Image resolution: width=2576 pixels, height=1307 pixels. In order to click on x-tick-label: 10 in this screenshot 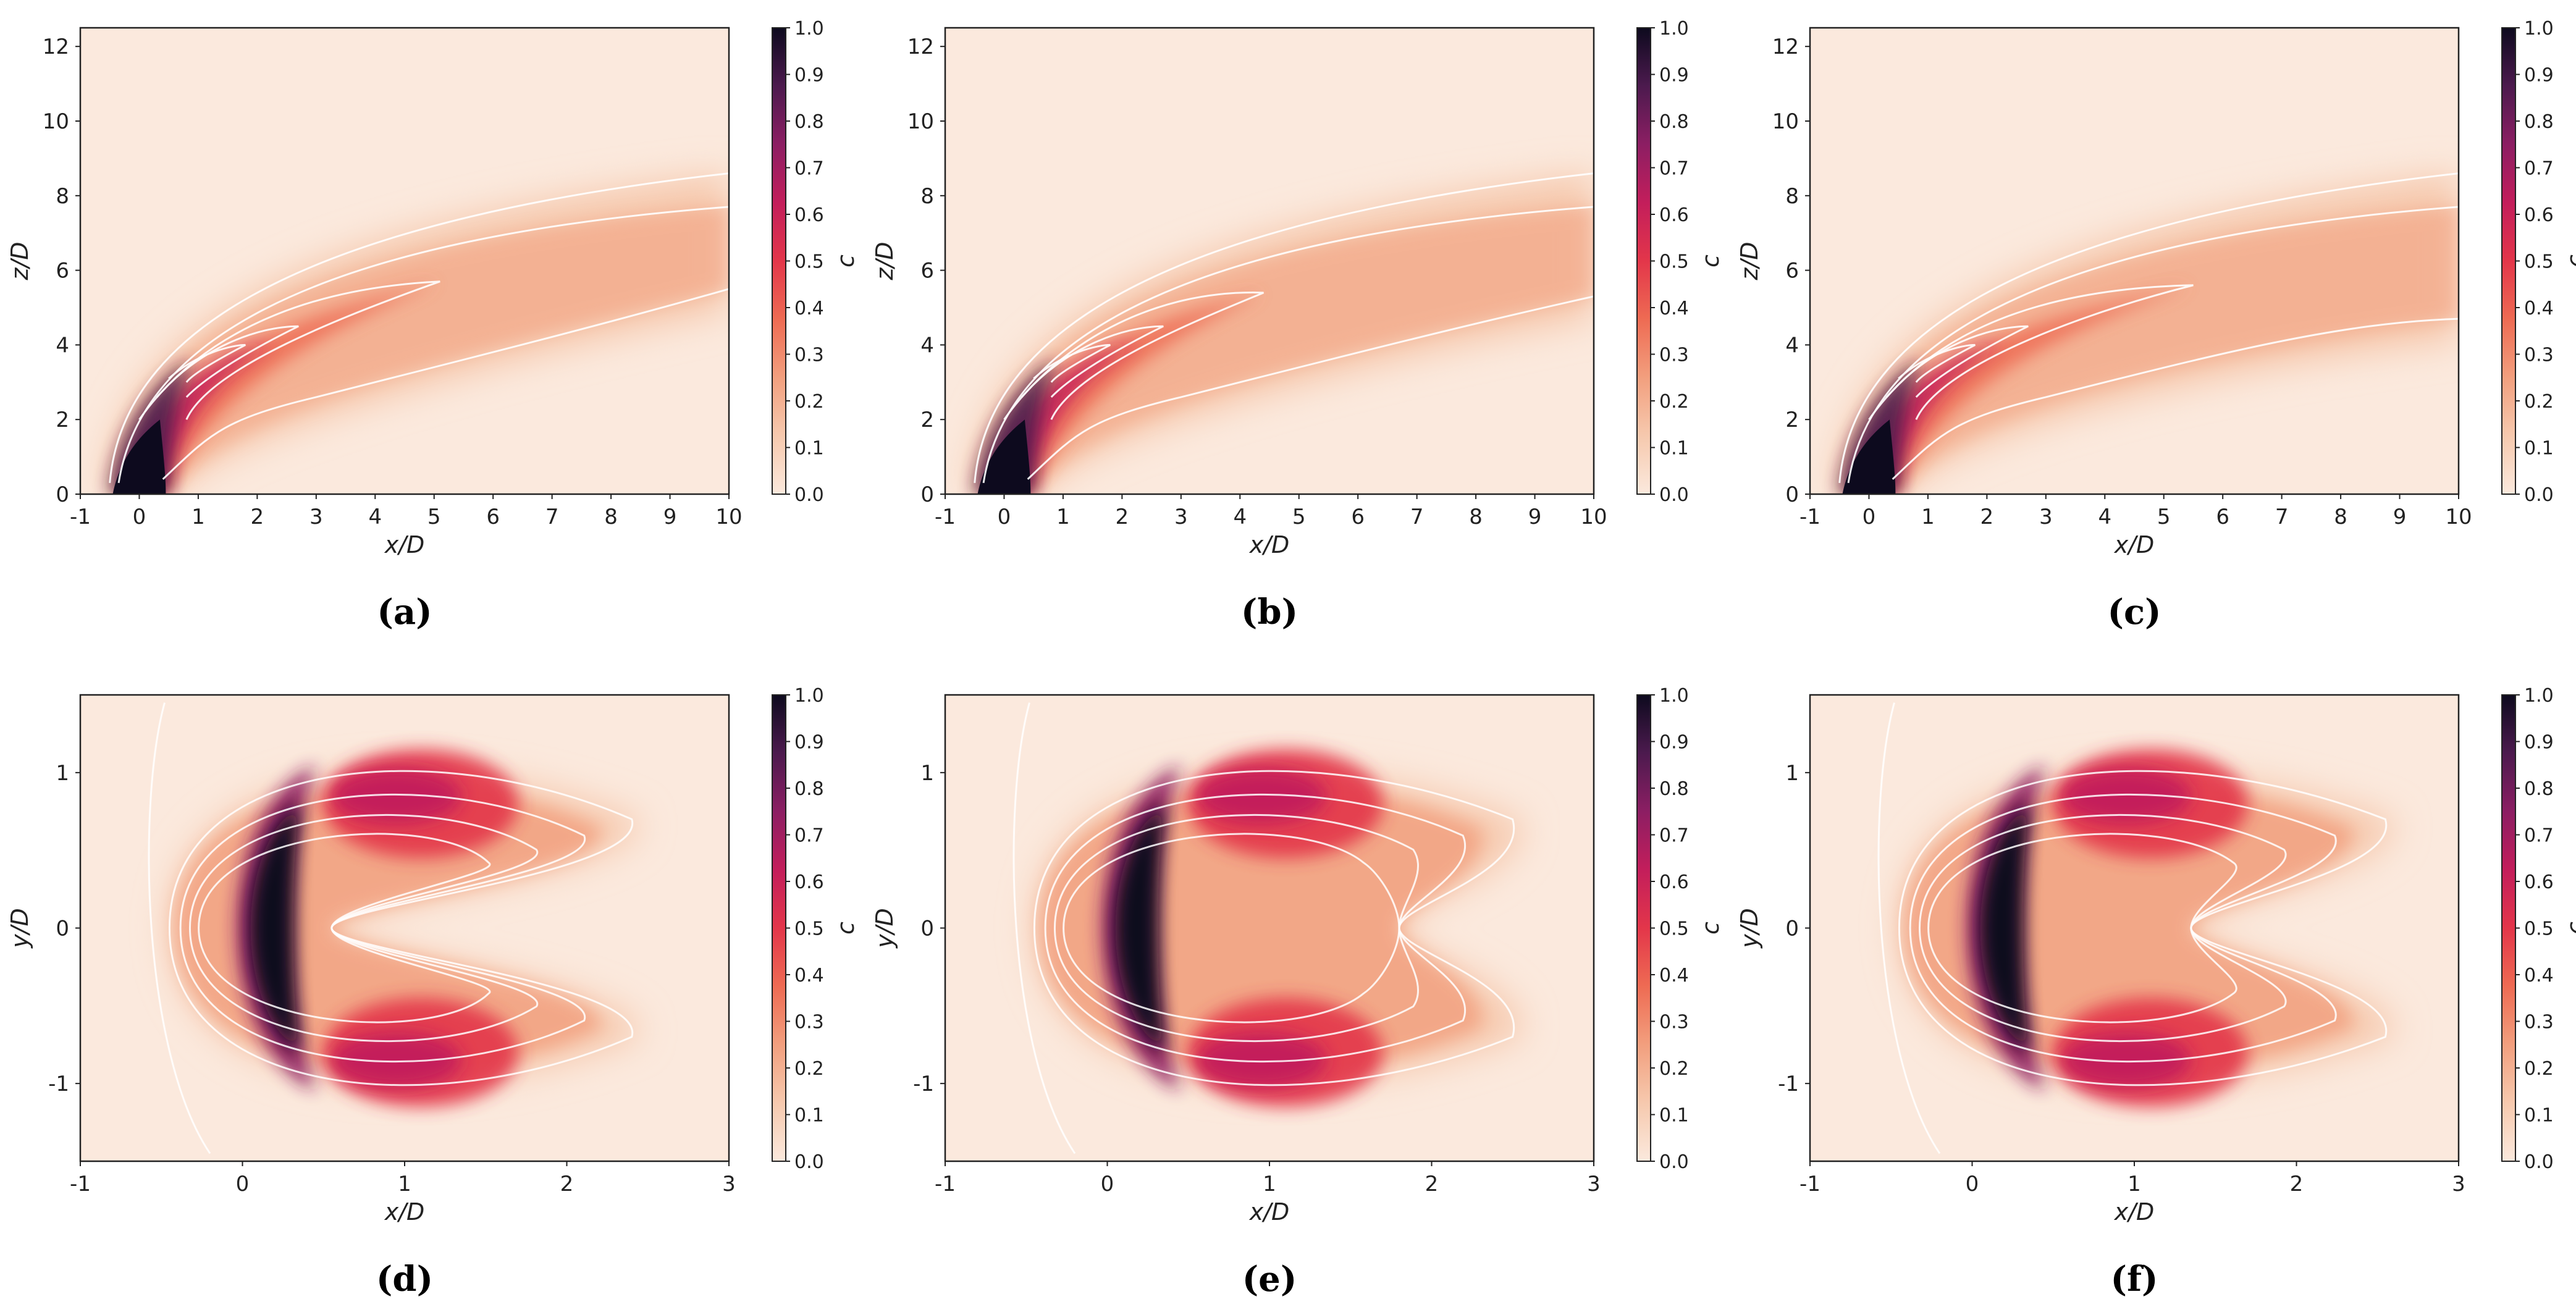, I will do `click(728, 517)`.